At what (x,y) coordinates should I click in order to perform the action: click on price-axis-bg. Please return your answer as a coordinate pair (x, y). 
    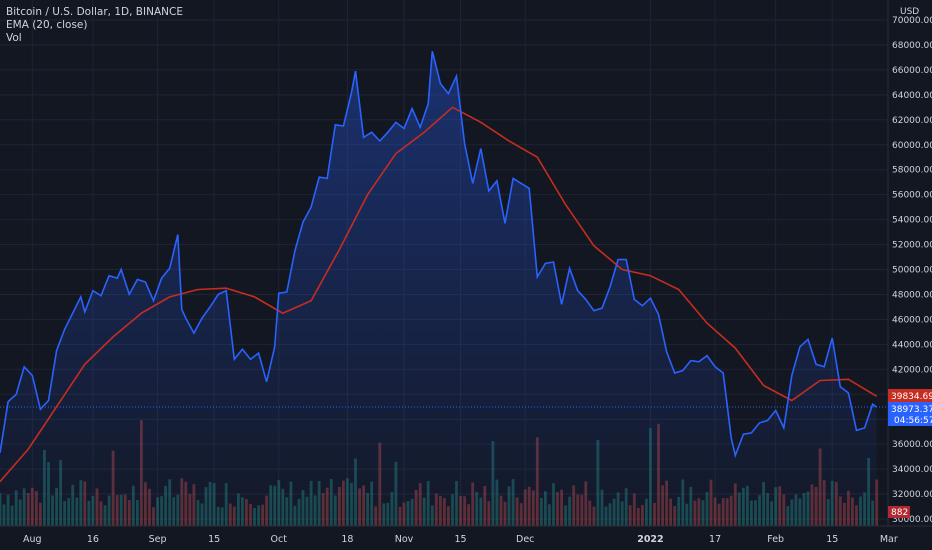
    Looking at the image, I should click on (910, 263).